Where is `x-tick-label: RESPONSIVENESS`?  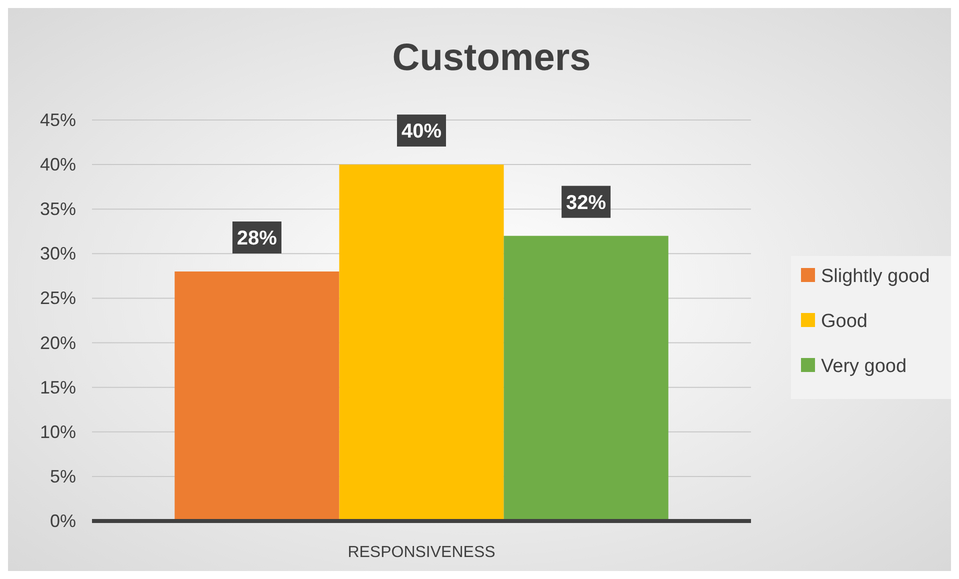
x-tick-label: RESPONSIVENESS is located at coordinates (422, 552).